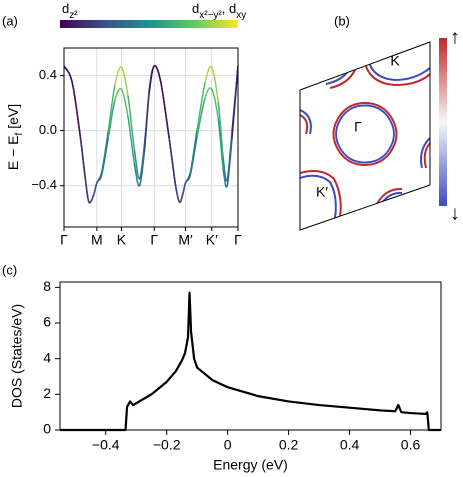 This screenshot has height=477, width=463. What do you see at coordinates (212, 240) in the screenshot?
I see `x-tick-label: K′` at bounding box center [212, 240].